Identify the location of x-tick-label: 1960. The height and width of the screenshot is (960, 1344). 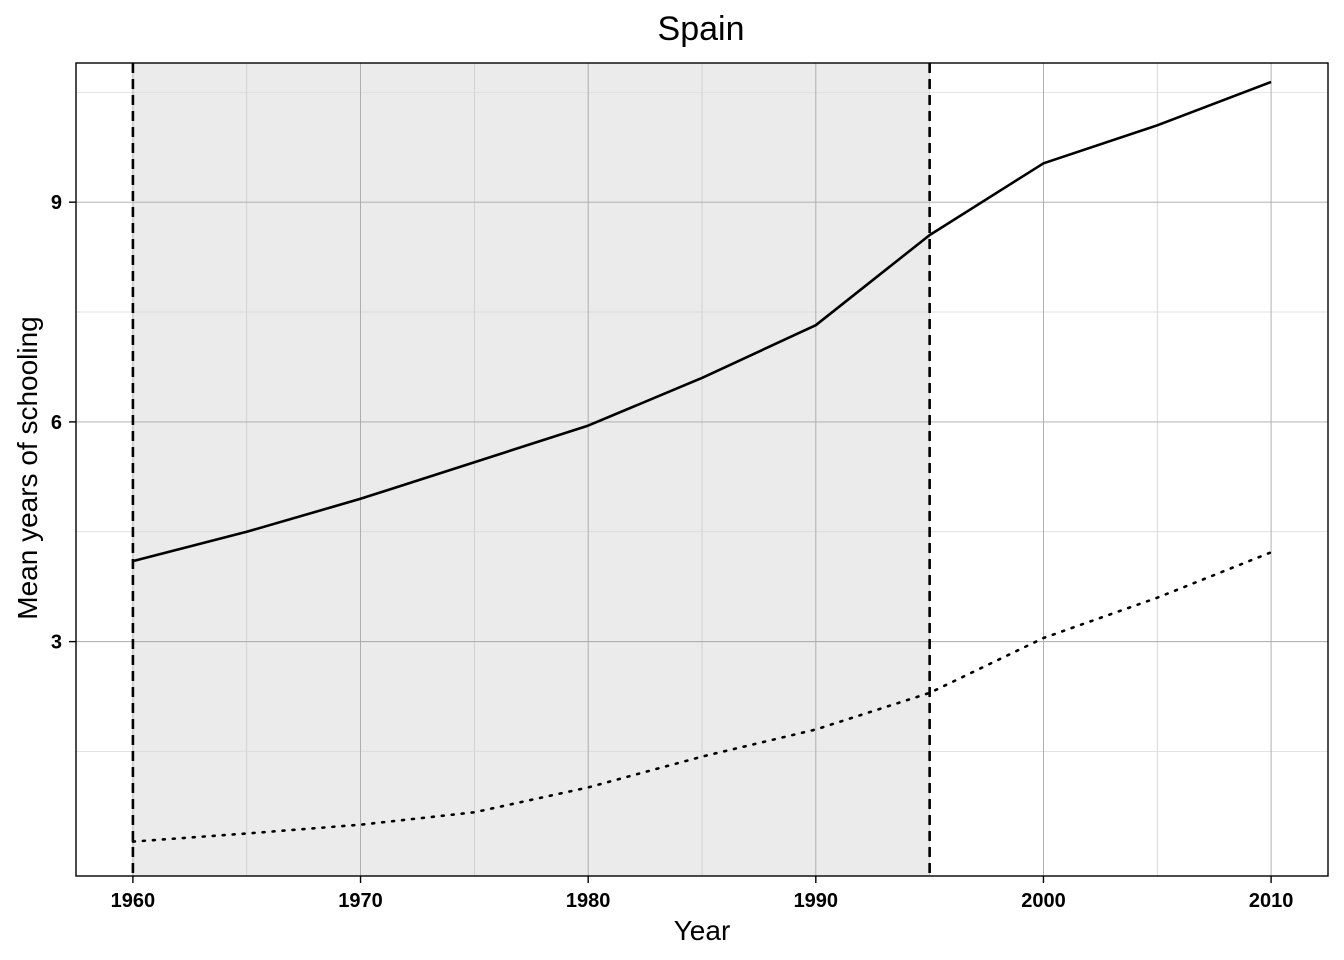
(133, 901).